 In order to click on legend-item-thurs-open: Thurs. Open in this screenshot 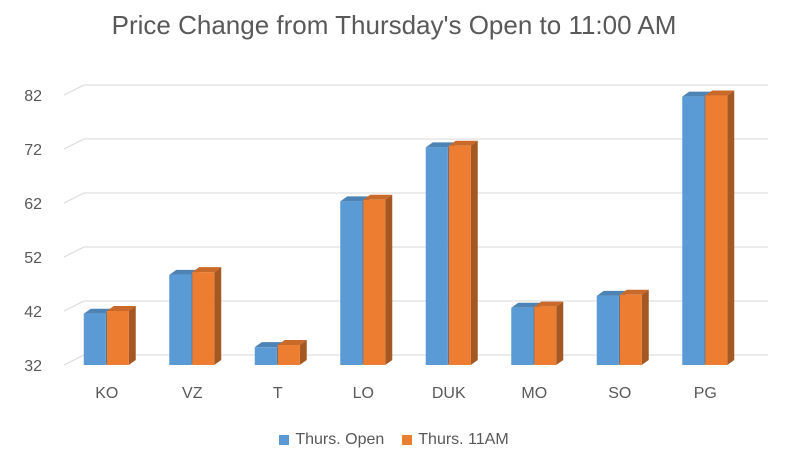, I will do `click(331, 440)`.